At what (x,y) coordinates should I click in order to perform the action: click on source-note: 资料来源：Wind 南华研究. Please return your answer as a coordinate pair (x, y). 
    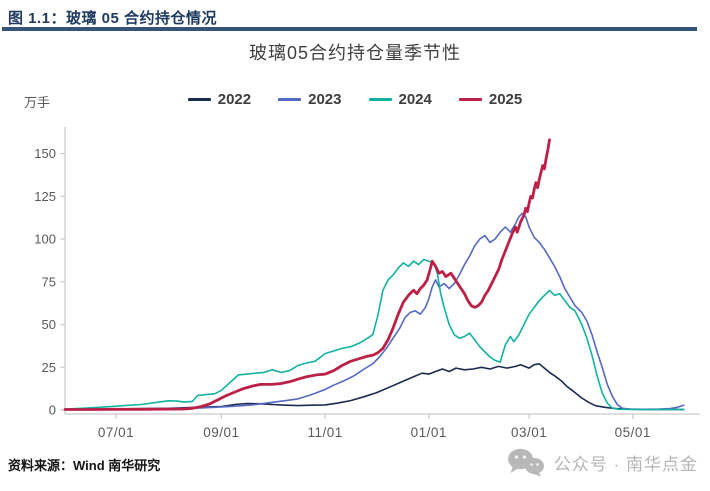
    Looking at the image, I should click on (84, 465).